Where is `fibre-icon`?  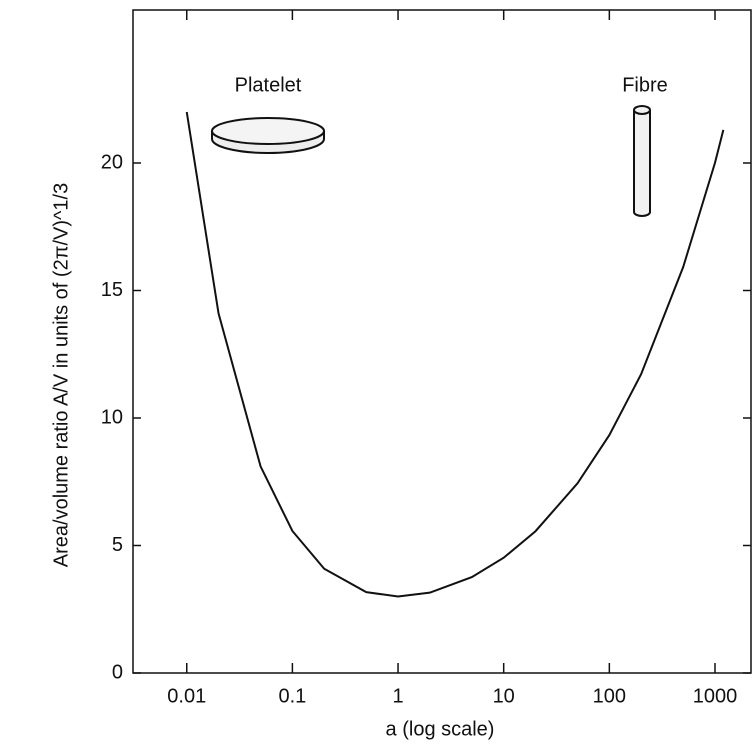
fibre-icon is located at coordinates (642, 161).